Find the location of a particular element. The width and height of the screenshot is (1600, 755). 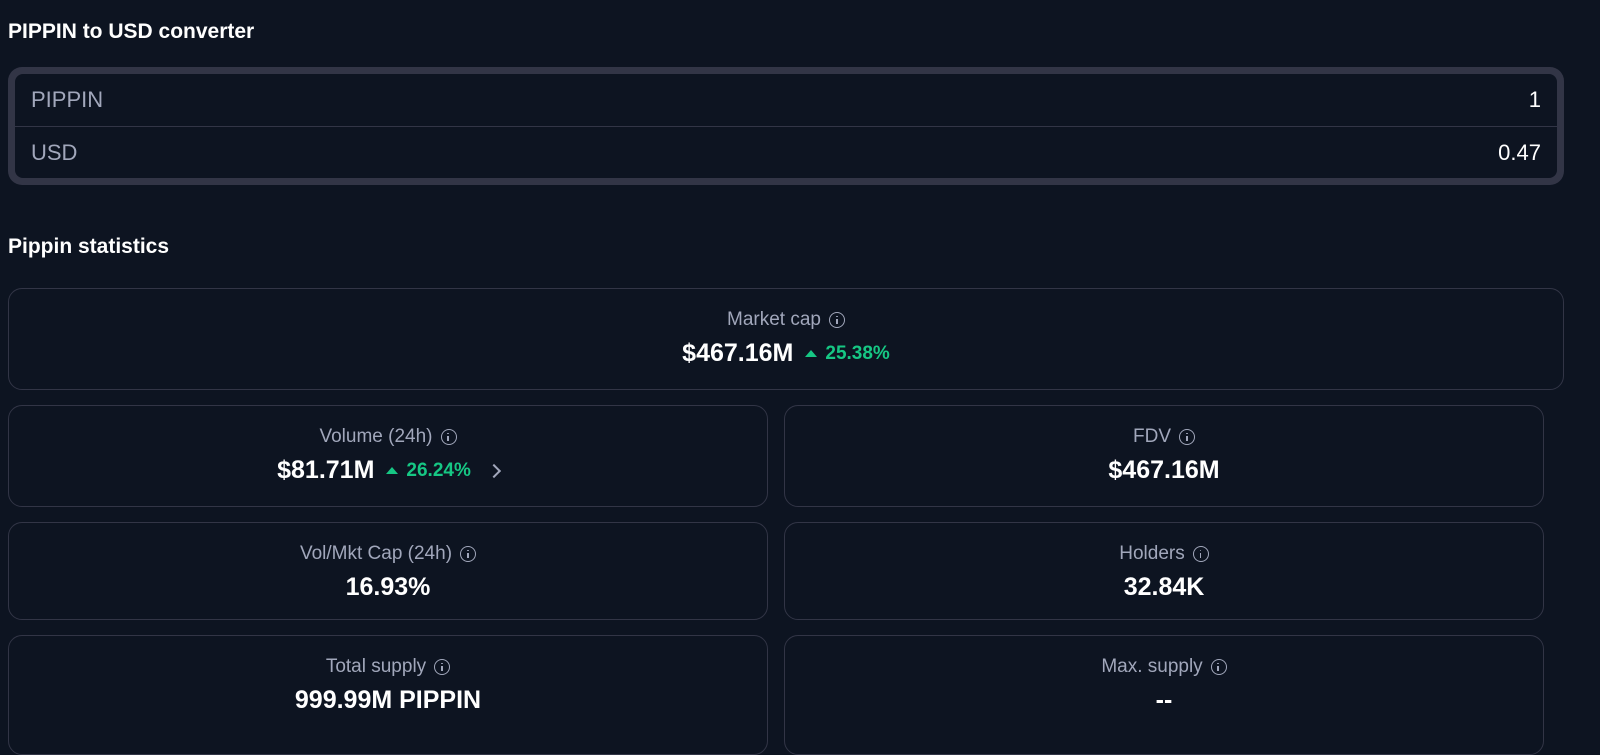

total-supply-value: 999.99M PIPPIN is located at coordinates (388, 700).